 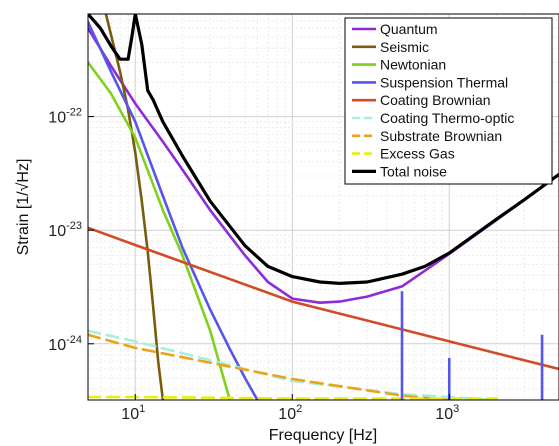 I want to click on legend-label: Coating Brownian, so click(x=435, y=100).